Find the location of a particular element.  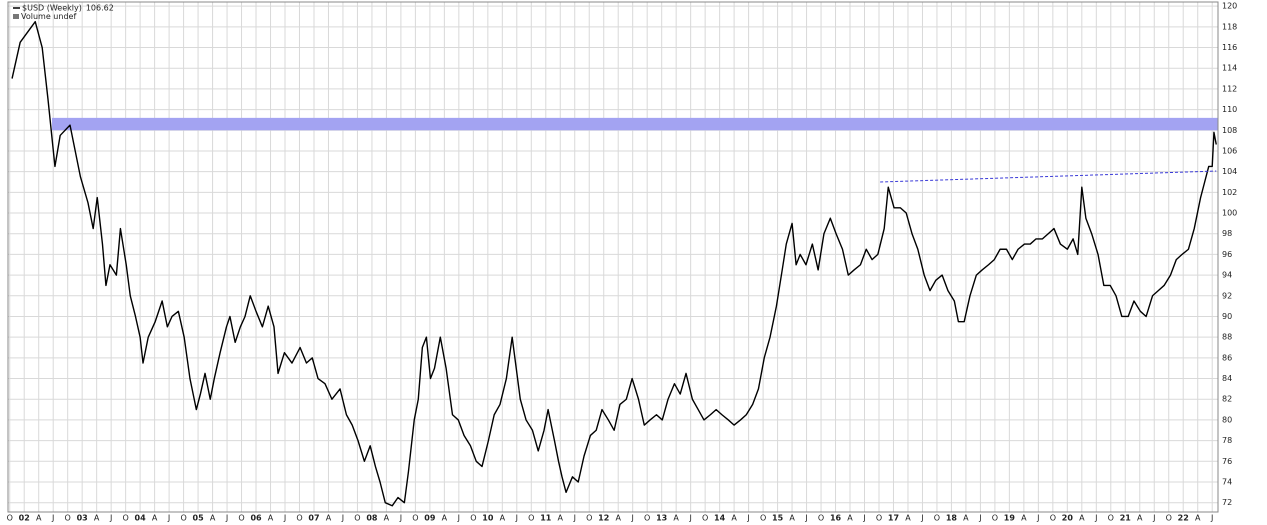

y-tick-label: 120 is located at coordinates (1229, 6).